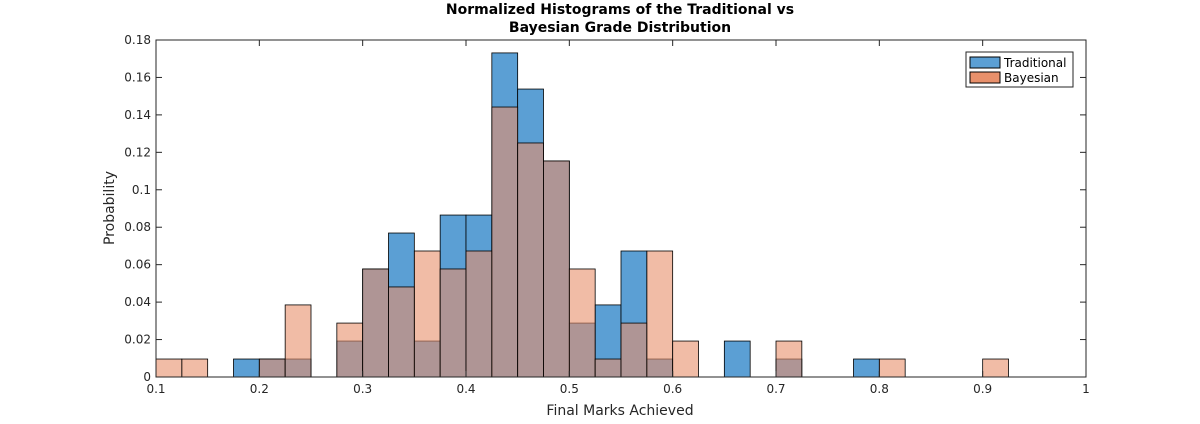  What do you see at coordinates (147, 377) in the screenshot?
I see `y-tick-label: 0` at bounding box center [147, 377].